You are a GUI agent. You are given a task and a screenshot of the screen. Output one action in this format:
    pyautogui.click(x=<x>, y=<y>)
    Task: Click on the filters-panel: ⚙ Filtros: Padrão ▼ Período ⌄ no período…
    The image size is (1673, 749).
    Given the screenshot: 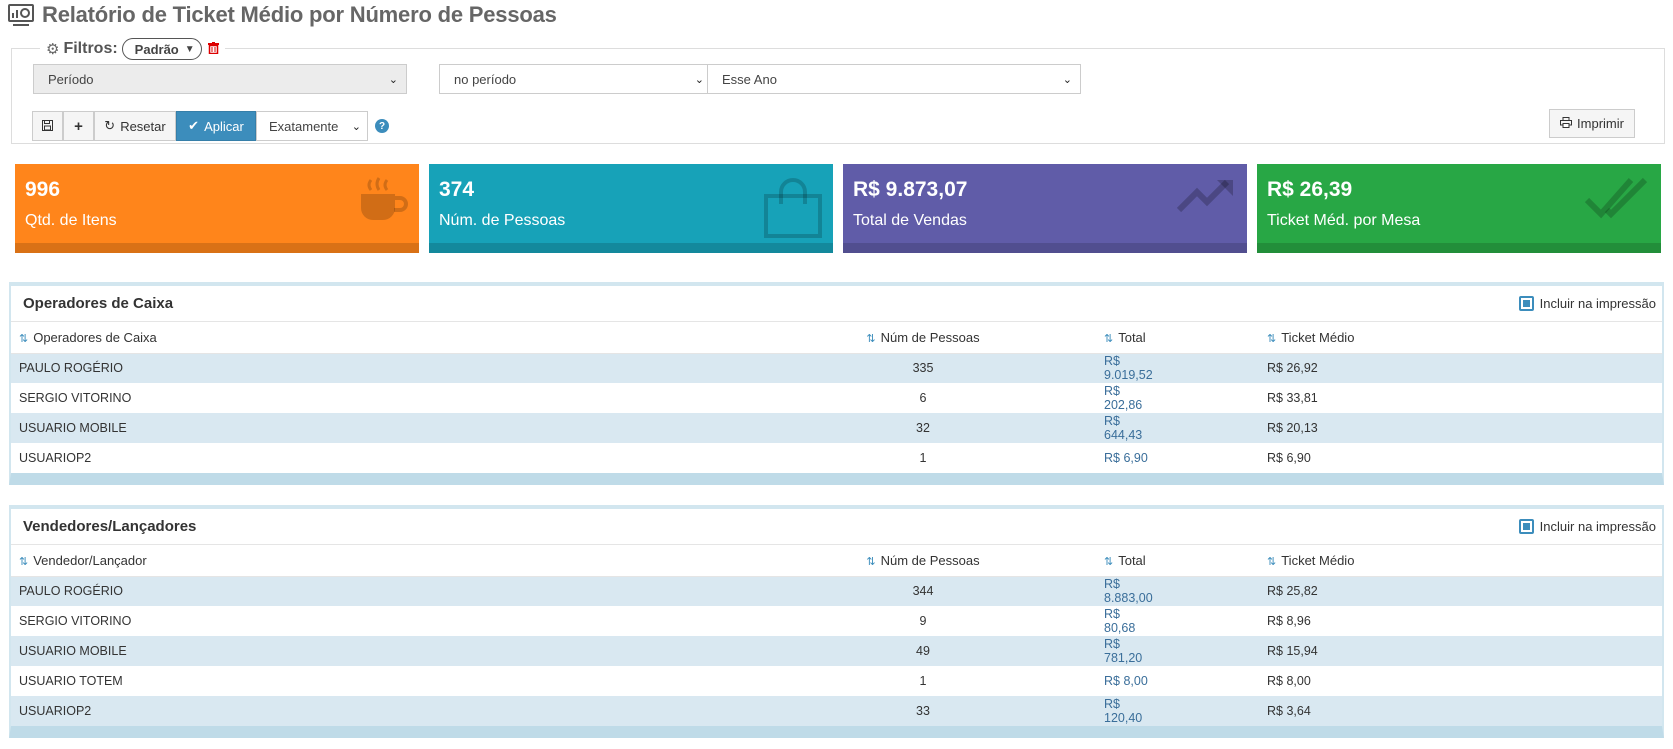 What is the action you would take?
    pyautogui.click(x=838, y=91)
    